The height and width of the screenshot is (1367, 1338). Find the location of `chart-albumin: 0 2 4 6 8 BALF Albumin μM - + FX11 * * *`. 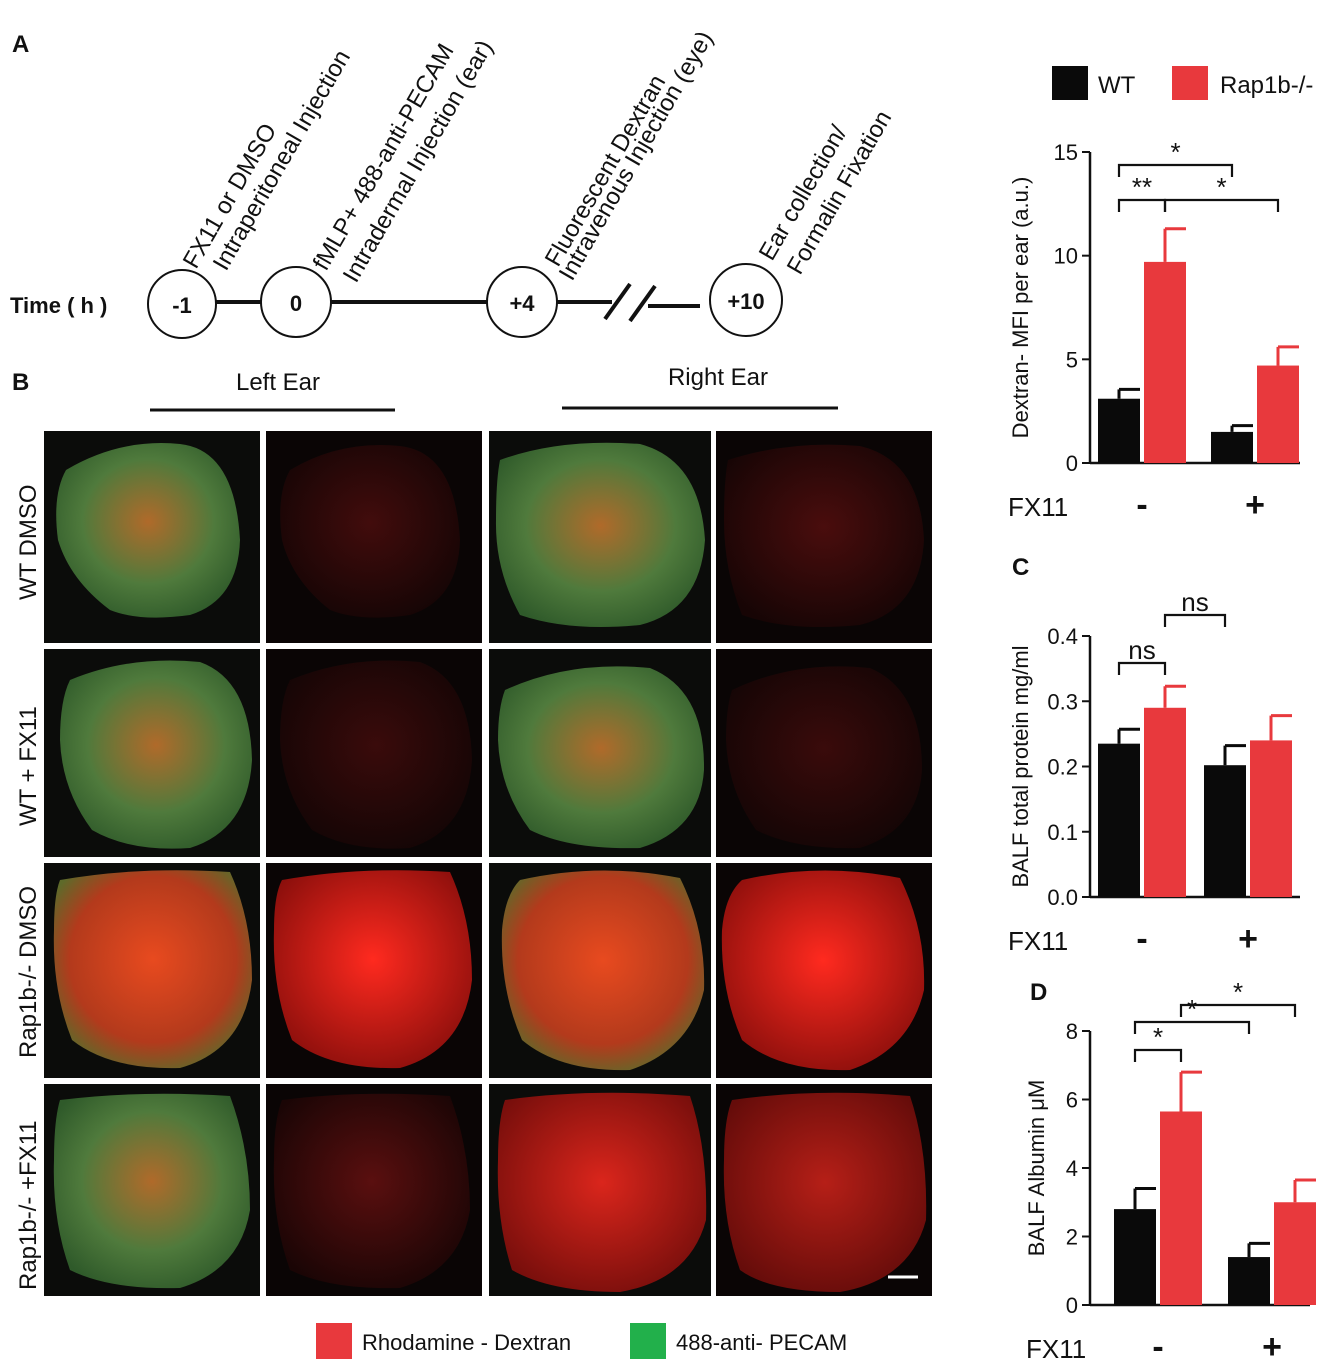

chart-albumin: 0 2 4 6 8 BALF Albumin μM - + FX11 * * * is located at coordinates (1170, 1171).